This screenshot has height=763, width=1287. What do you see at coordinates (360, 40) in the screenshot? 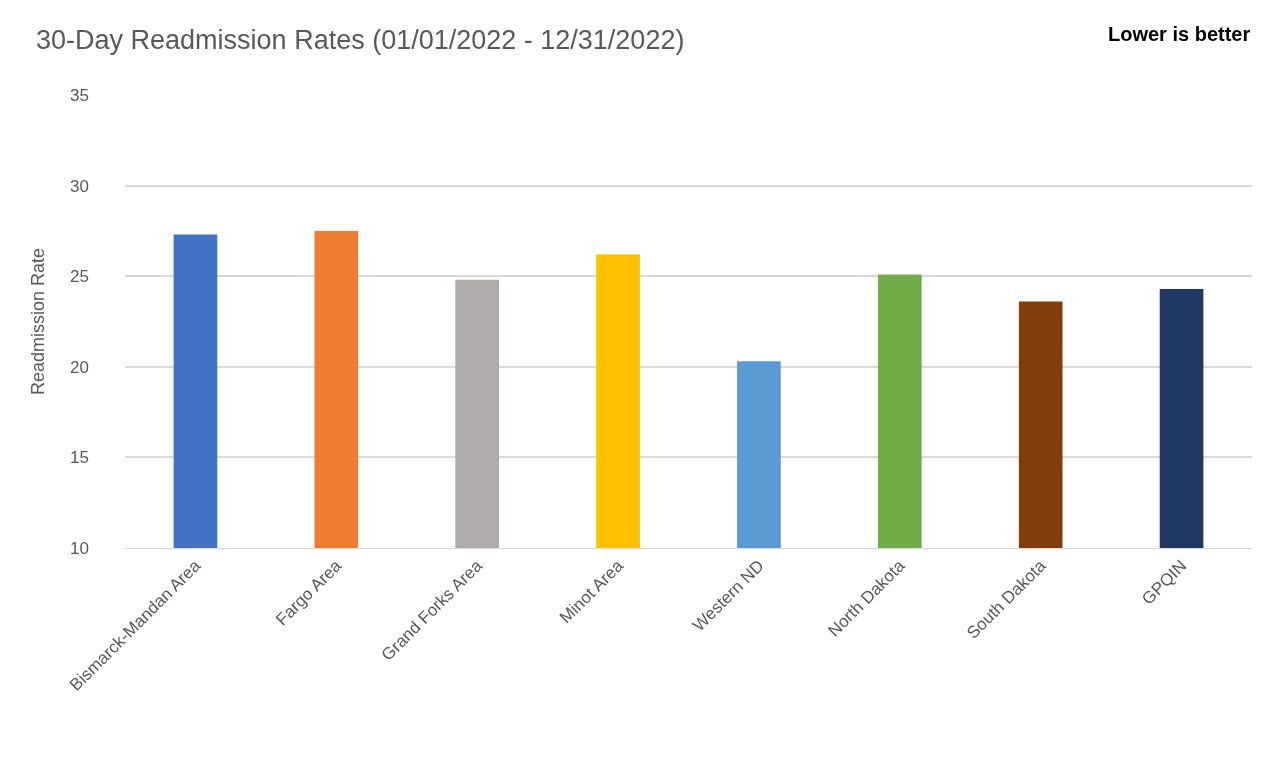
I see `chart-title: 30-Day Readmission Rates (01/01/2022 - 12/31/2022)` at bounding box center [360, 40].